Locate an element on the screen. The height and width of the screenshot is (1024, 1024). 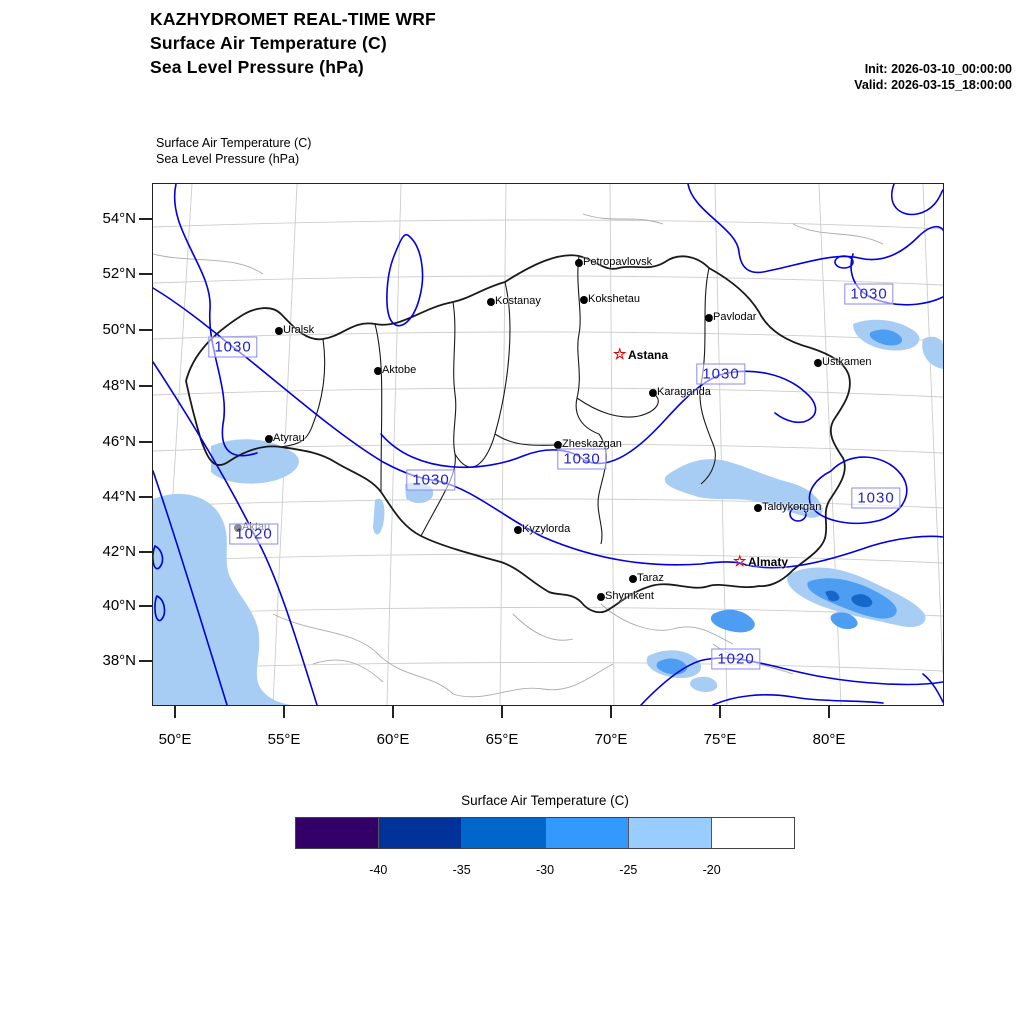
lat-tick-label: 54°N is located at coordinates (119, 218).